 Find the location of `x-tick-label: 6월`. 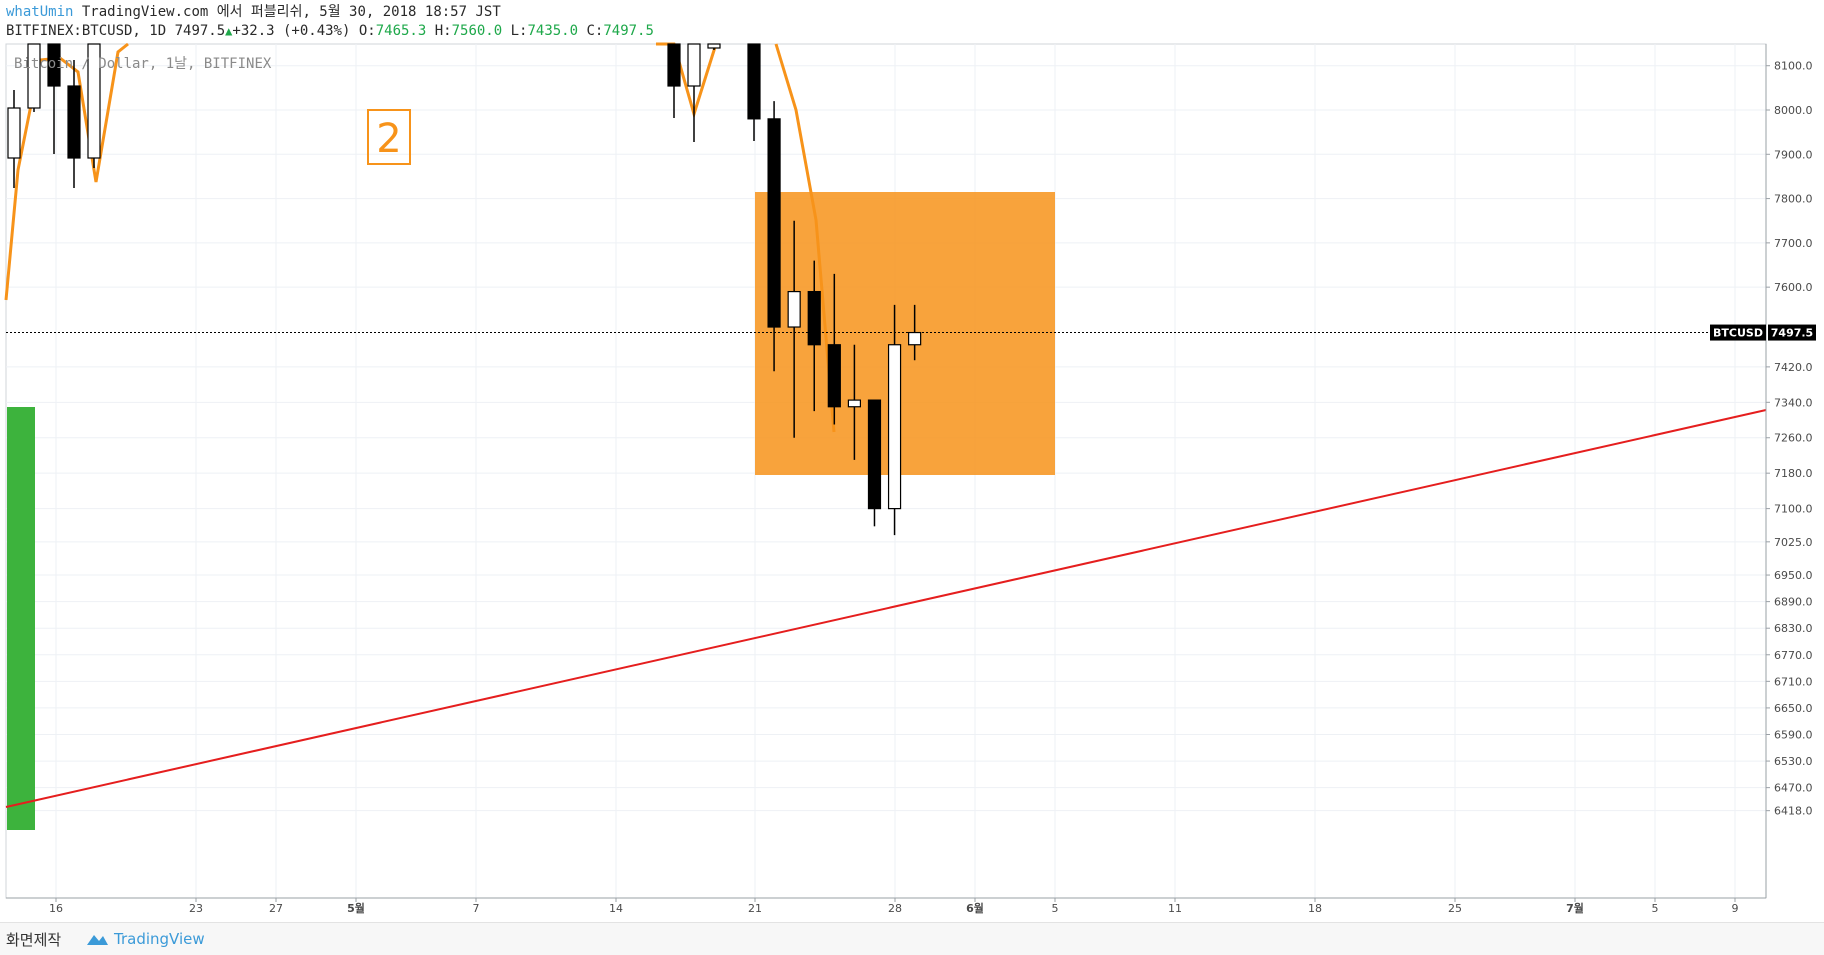

x-tick-label: 6월 is located at coordinates (975, 908).